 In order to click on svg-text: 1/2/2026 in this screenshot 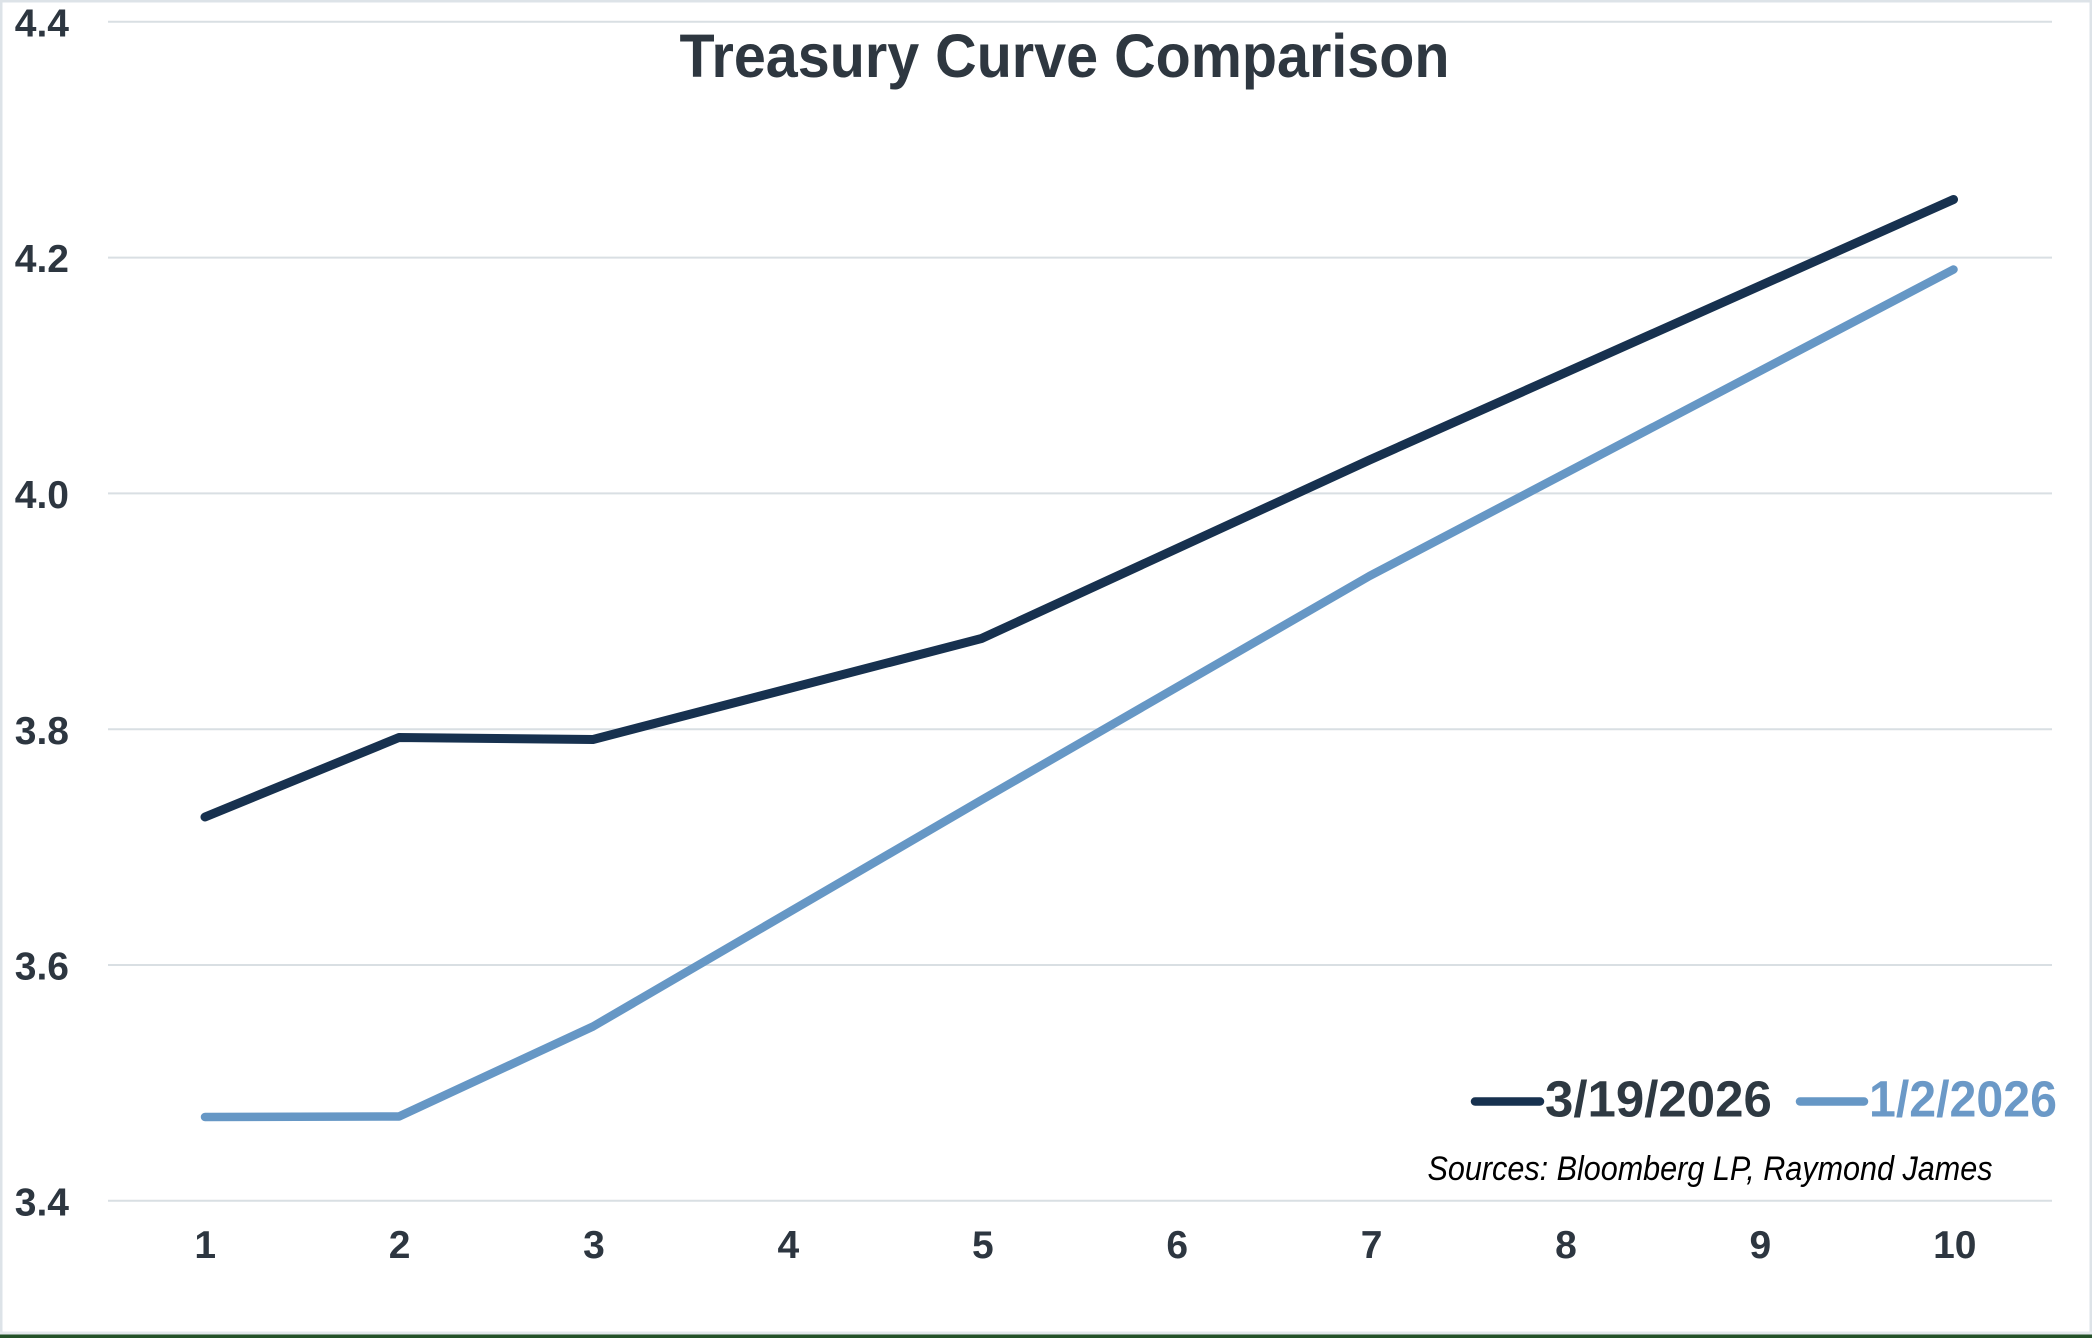, I will do `click(1963, 1099)`.